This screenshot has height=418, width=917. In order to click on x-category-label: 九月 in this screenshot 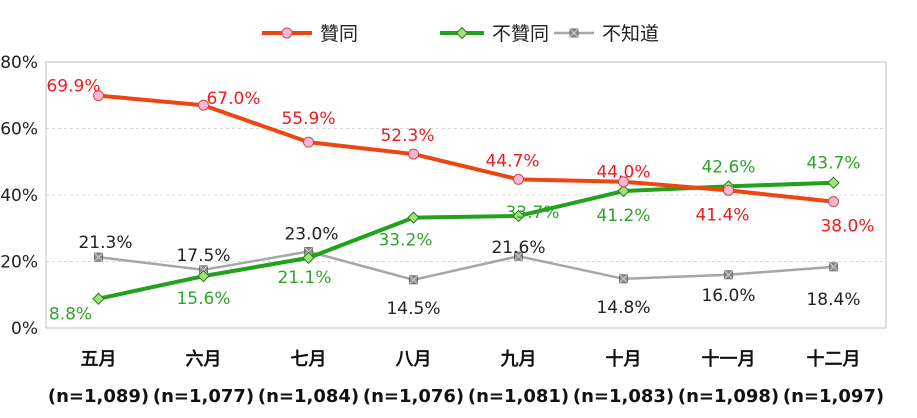, I will do `click(518, 359)`.